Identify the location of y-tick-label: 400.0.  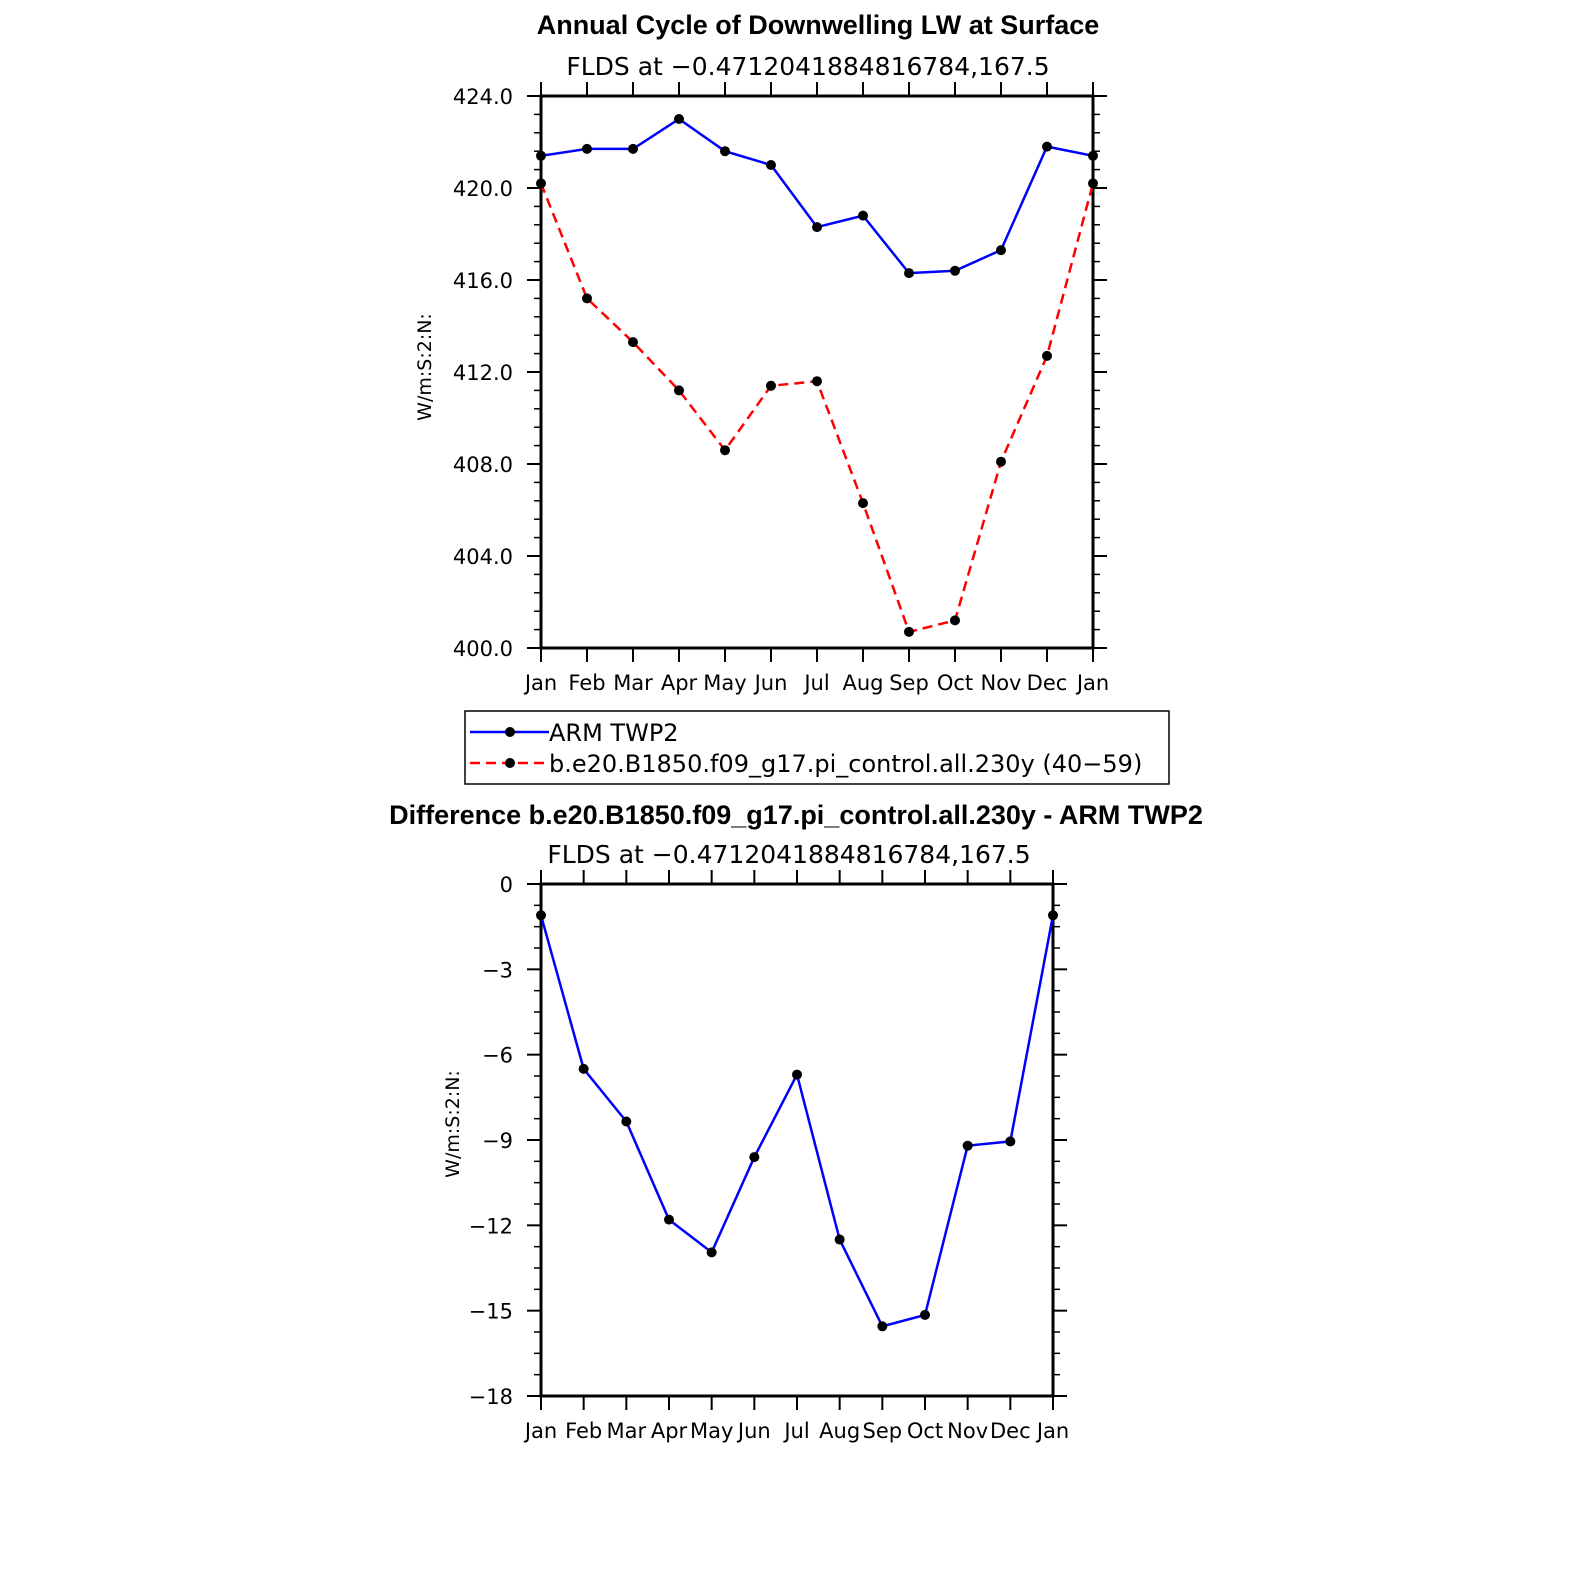
(483, 649).